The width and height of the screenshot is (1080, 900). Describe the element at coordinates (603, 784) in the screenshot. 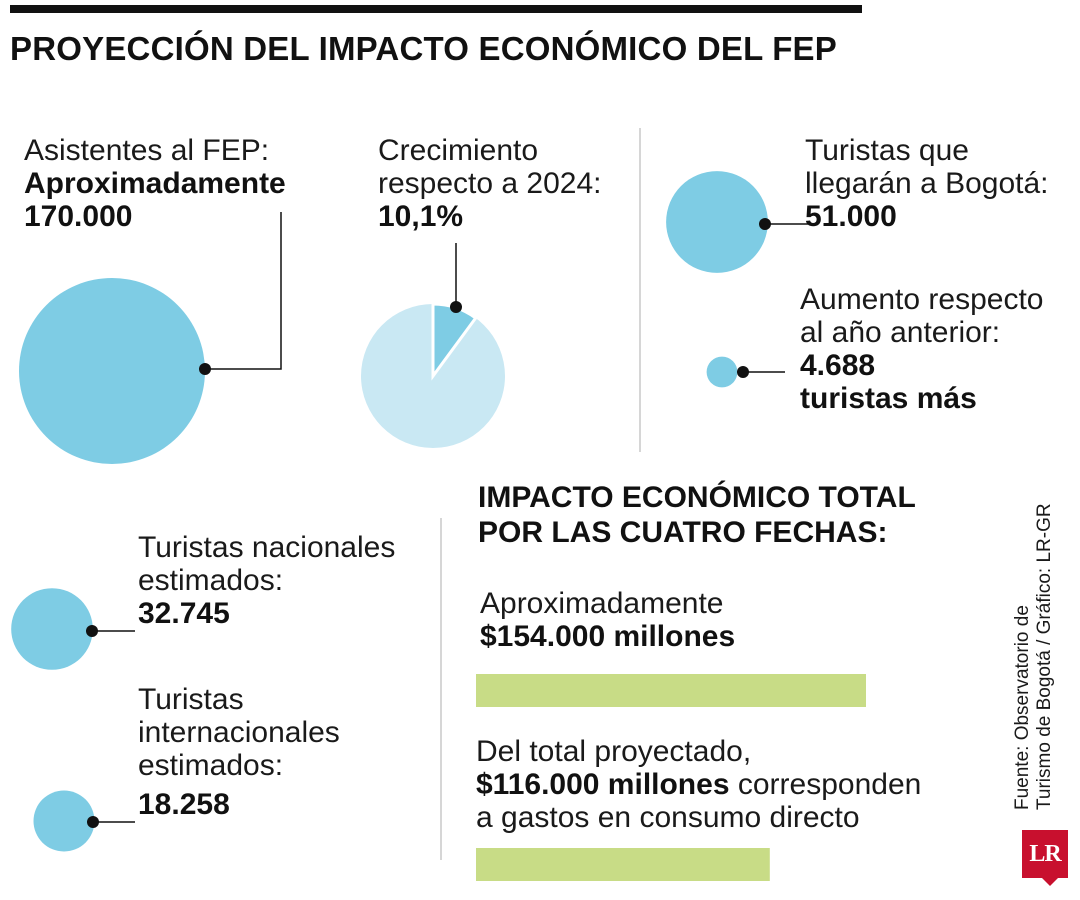

I see `impacto-consumo-value: $116.000 millones` at that location.